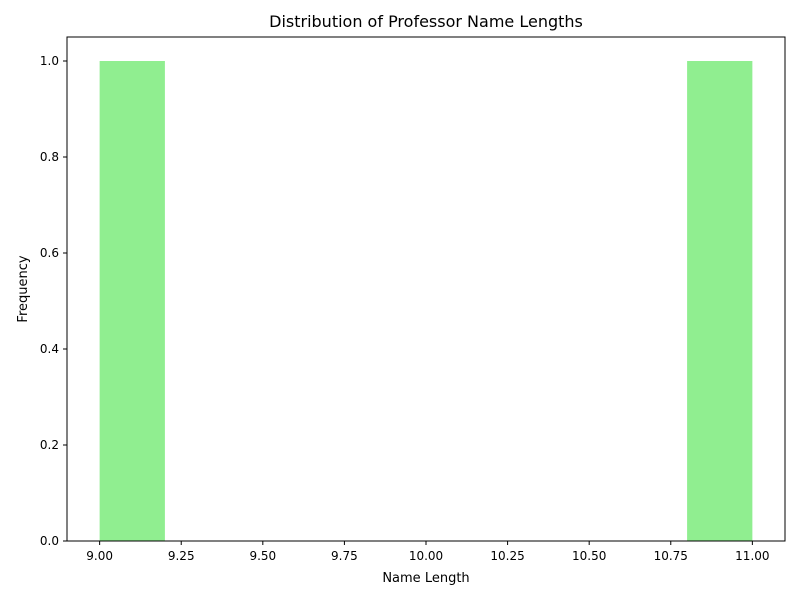 The width and height of the screenshot is (800, 600). What do you see at coordinates (99, 556) in the screenshot?
I see `x-tick-label: 9.00` at bounding box center [99, 556].